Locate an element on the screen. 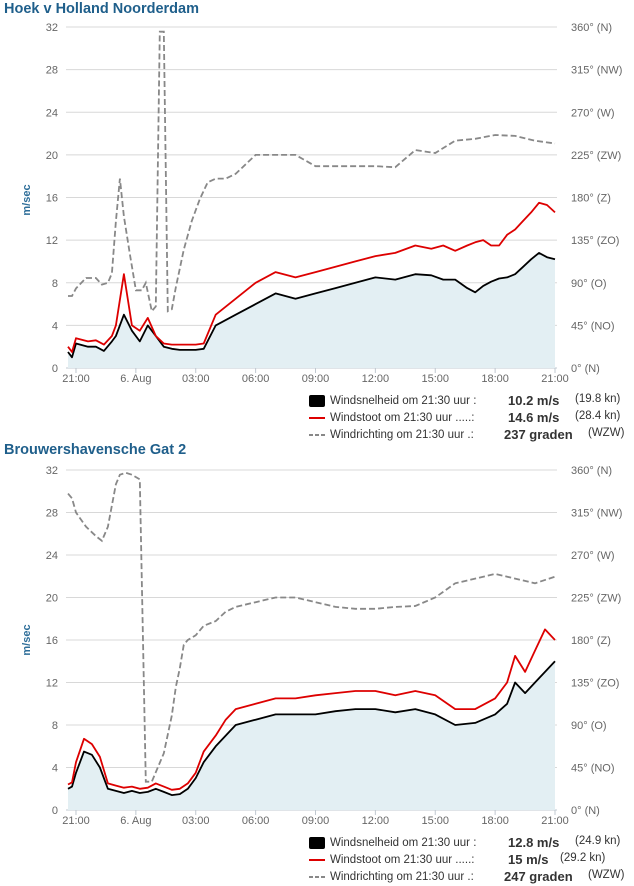  station-title-brouwershaven: Brouwershavensche Gat 2 is located at coordinates (95, 450).